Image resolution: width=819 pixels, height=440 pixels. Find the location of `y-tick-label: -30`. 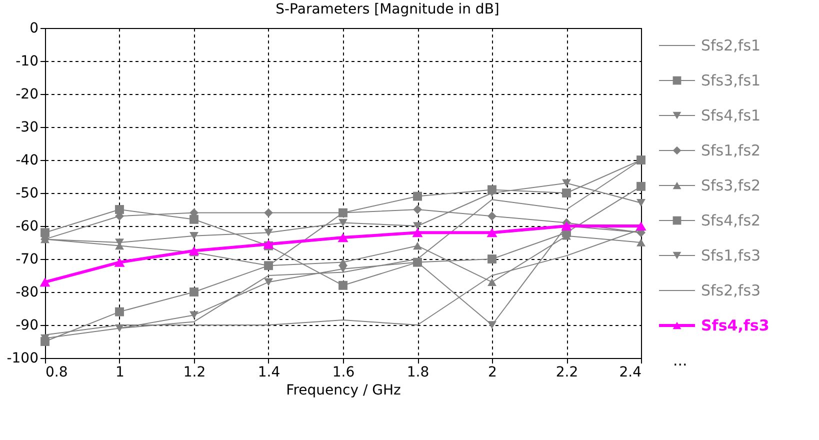

y-tick-label: -30 is located at coordinates (27, 128).